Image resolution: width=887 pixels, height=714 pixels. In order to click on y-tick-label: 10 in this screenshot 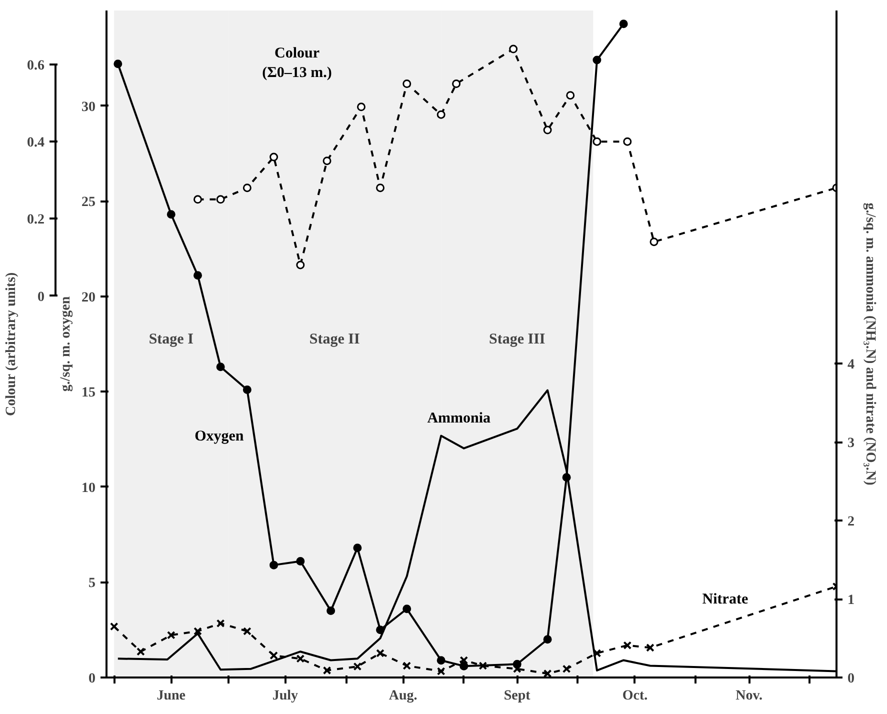, I will do `click(89, 488)`.